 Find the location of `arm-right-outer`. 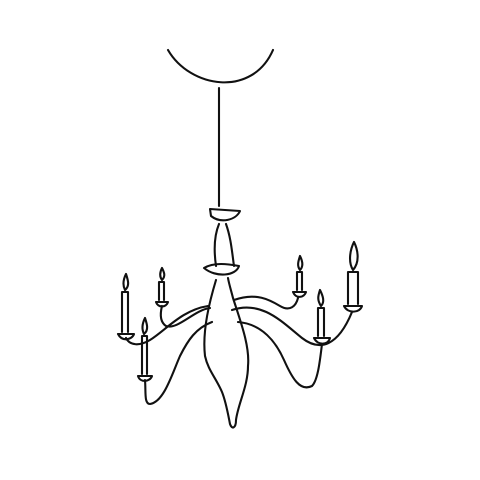

arm-right-outer is located at coordinates (292, 326).